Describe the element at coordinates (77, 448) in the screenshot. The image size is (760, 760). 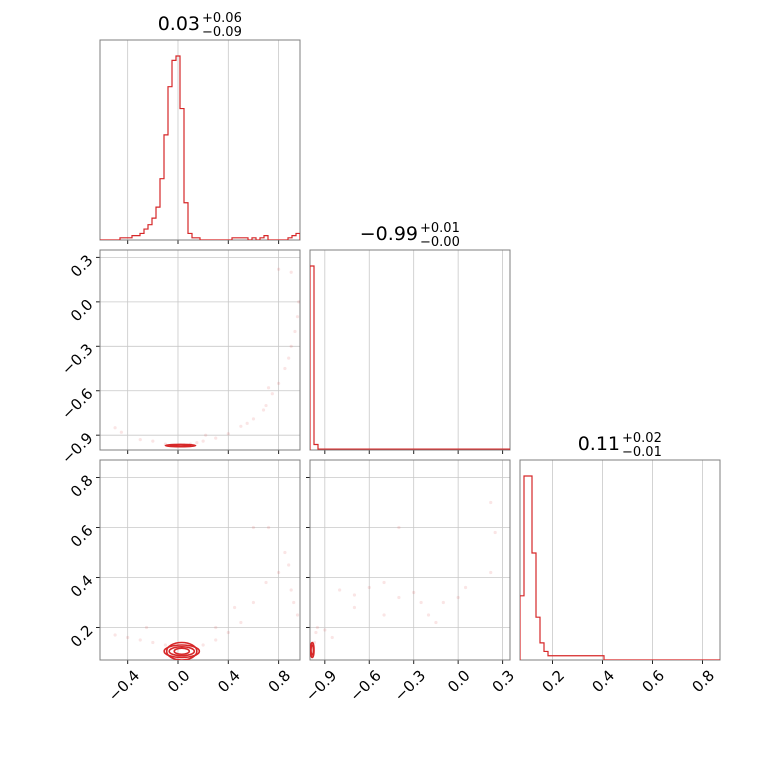
I see `y-tick-label: −0.9` at that location.